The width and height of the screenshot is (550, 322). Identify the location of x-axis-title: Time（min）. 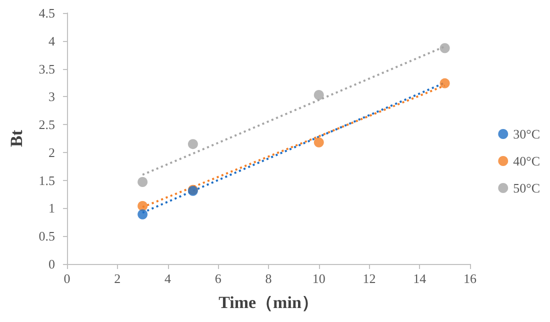
(268, 302).